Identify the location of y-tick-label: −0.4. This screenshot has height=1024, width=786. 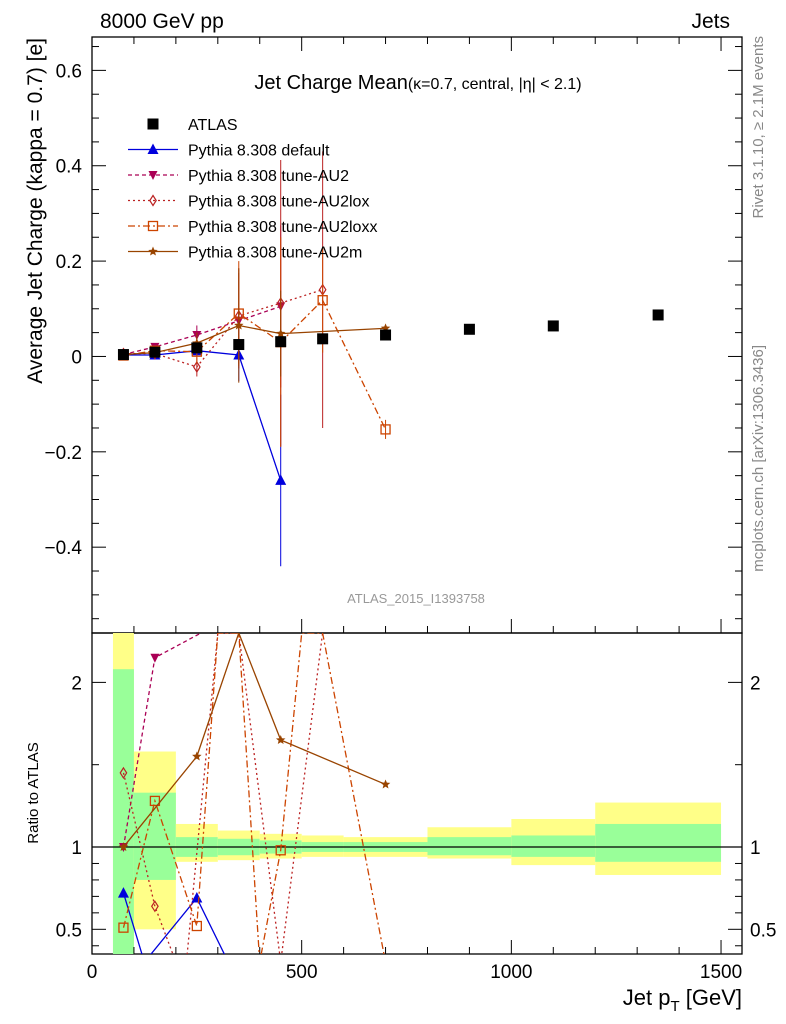
(63, 548).